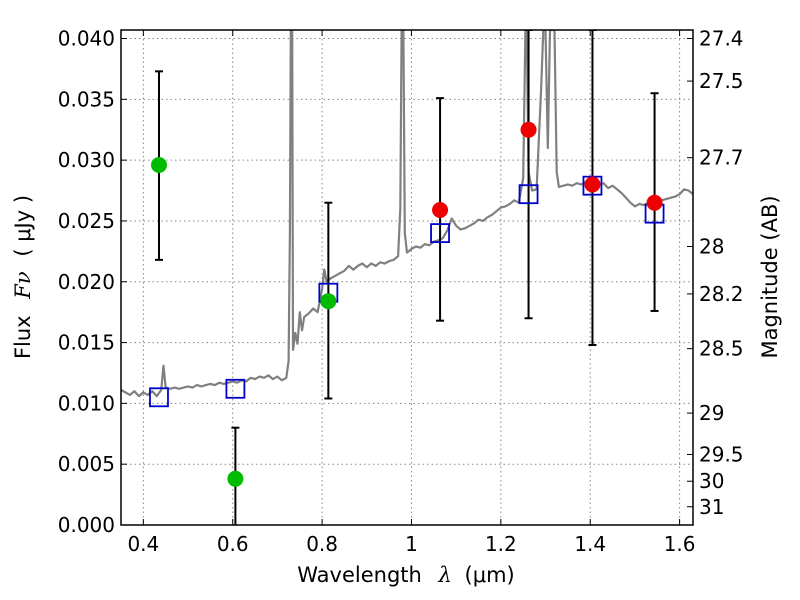 The image size is (800, 600). I want to click on x-tick-label: 1, so click(411, 544).